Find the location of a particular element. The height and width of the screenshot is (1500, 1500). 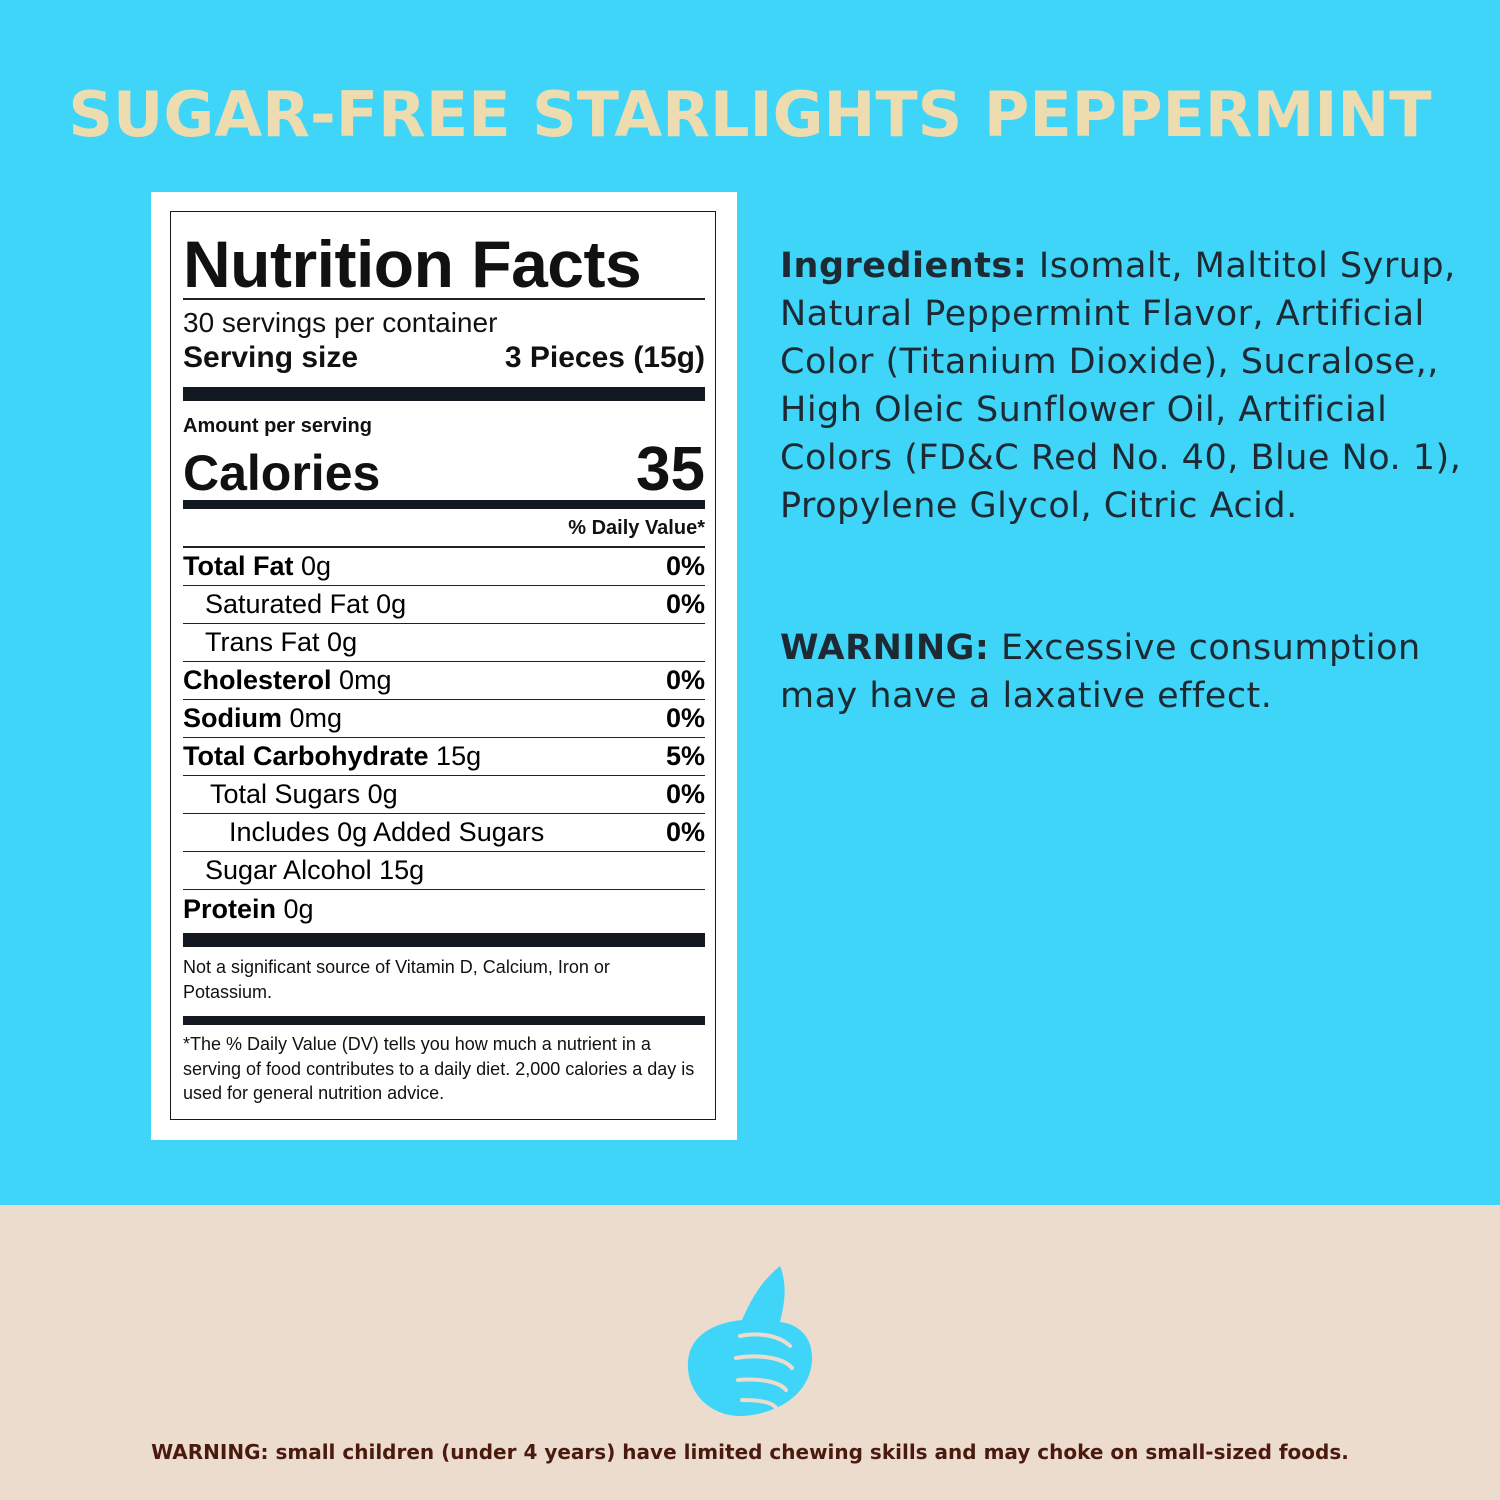

nutrient-name: Total Sugars is located at coordinates (285, 794).